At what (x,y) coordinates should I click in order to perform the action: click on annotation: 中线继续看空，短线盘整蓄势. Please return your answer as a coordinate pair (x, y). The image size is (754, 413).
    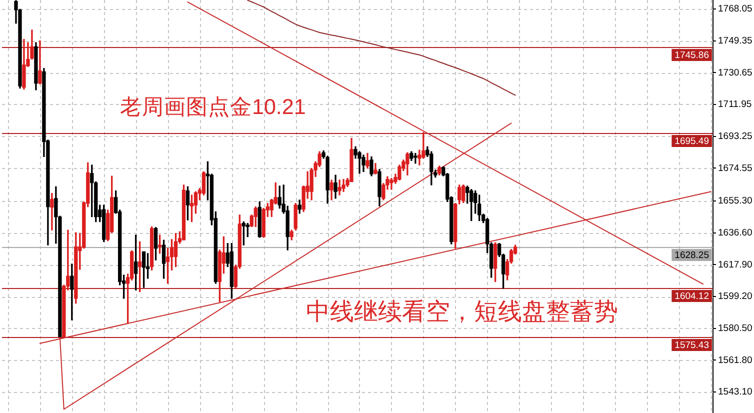
    Looking at the image, I should click on (462, 312).